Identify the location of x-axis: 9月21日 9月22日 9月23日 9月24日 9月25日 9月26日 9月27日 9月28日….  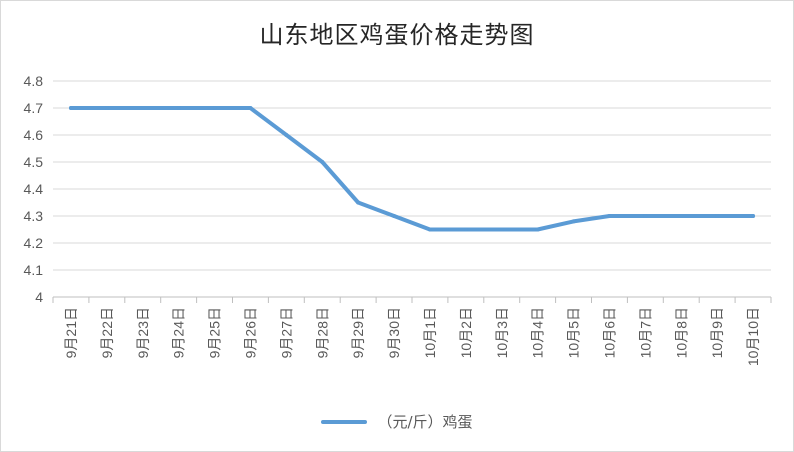
(412, 331).